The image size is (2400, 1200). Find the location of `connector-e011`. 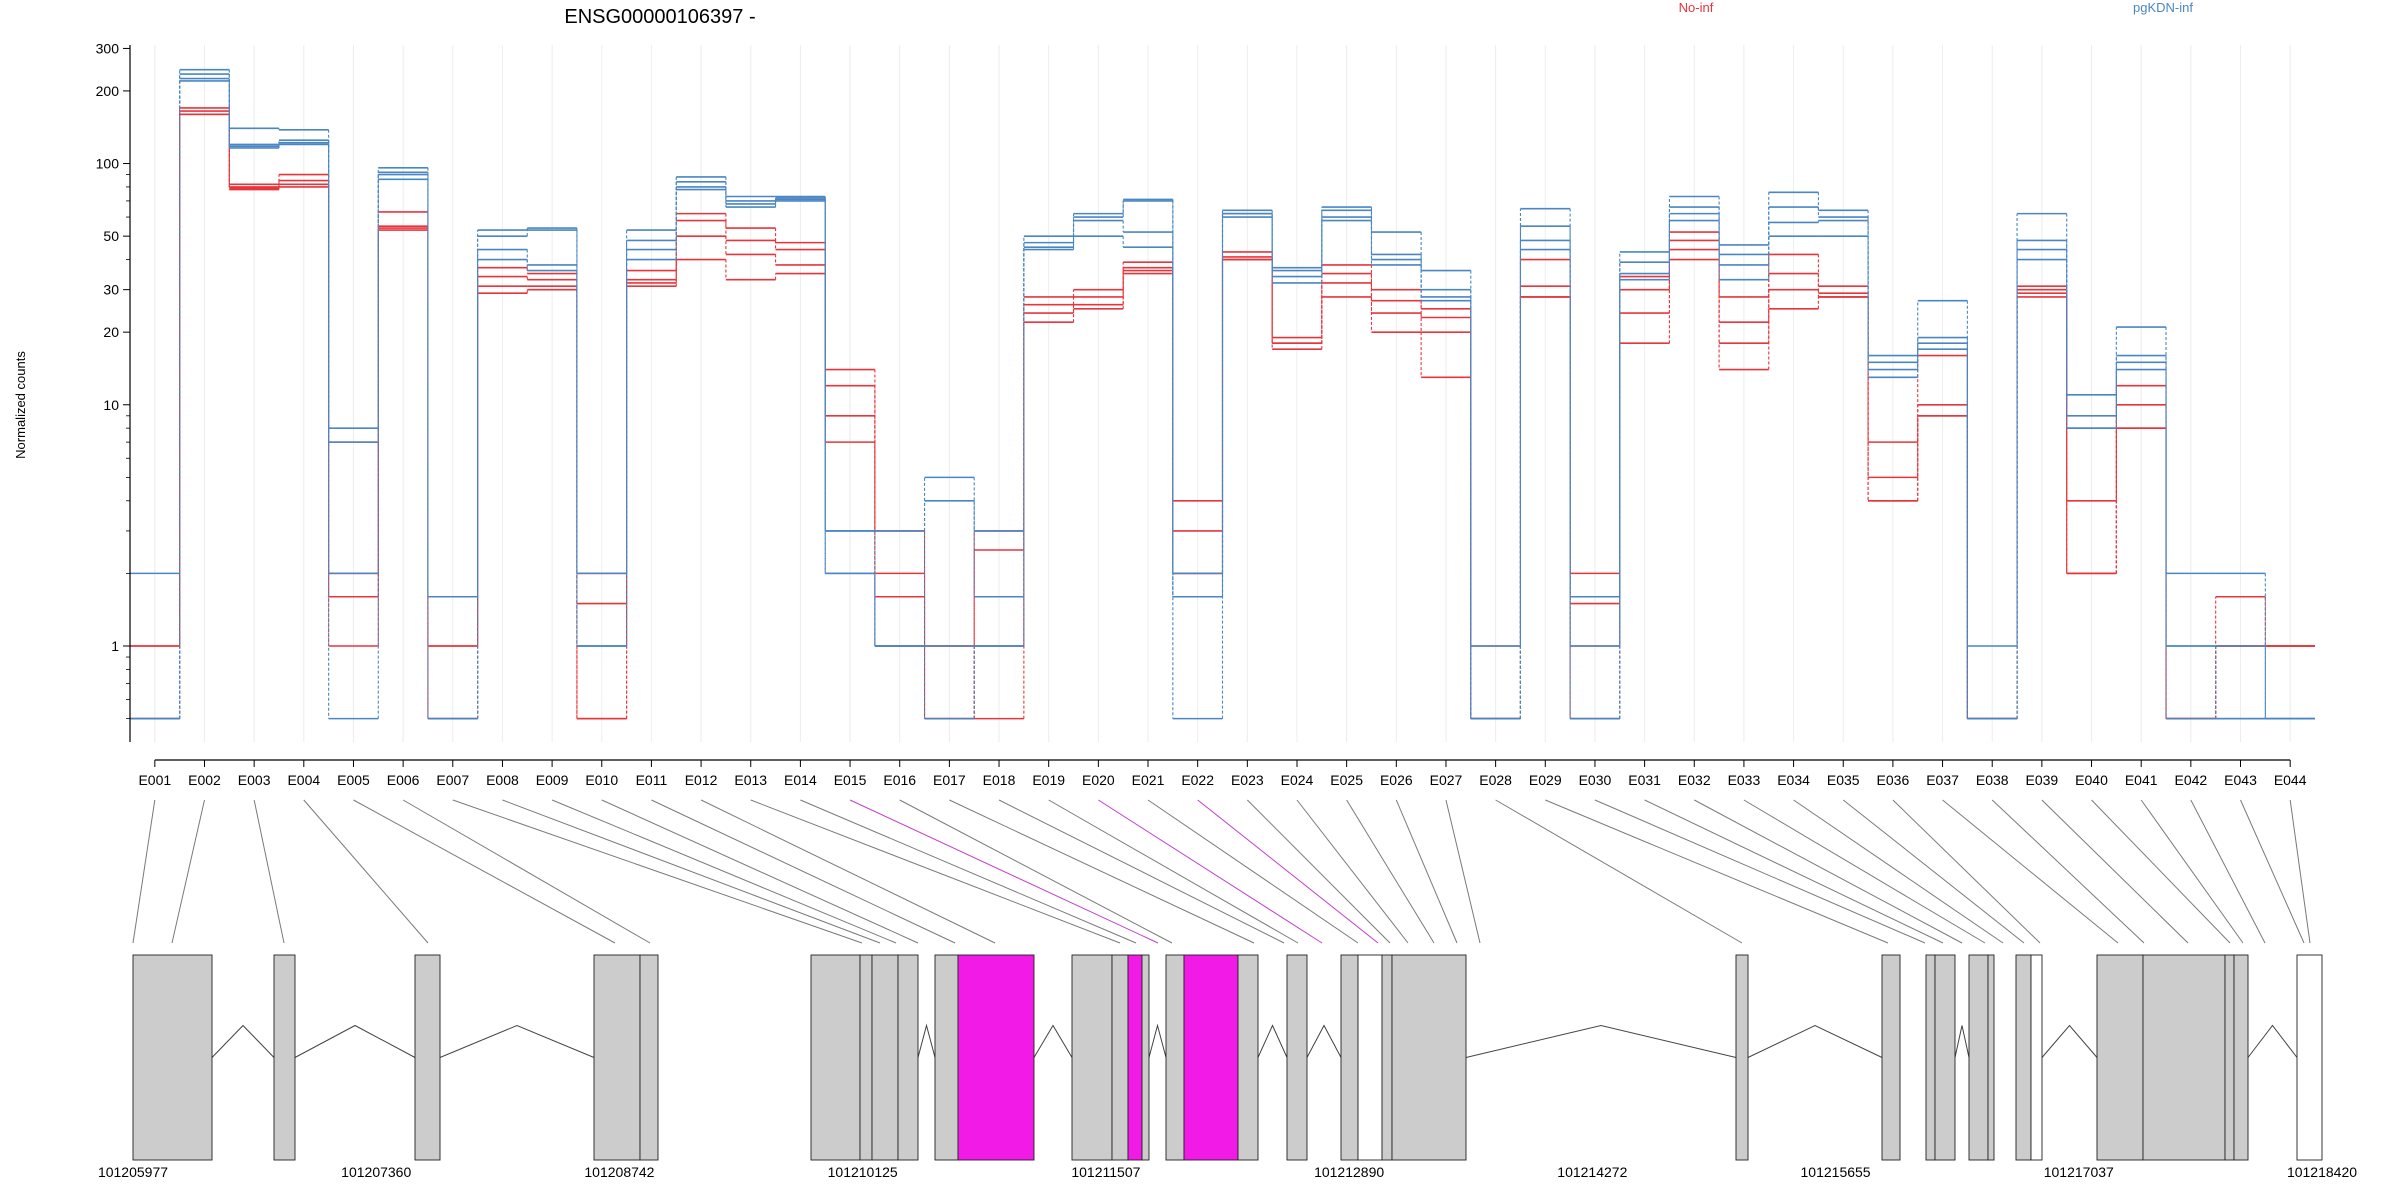

connector-e011 is located at coordinates (803, 871).